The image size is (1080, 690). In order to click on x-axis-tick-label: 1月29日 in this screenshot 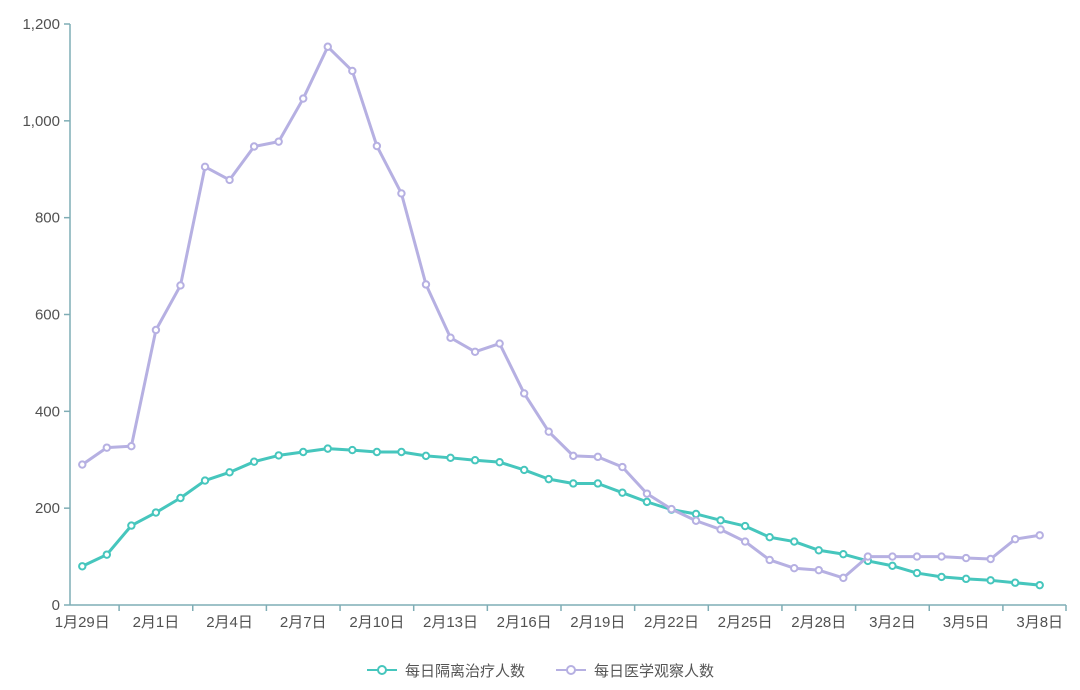, I will do `click(82, 622)`.